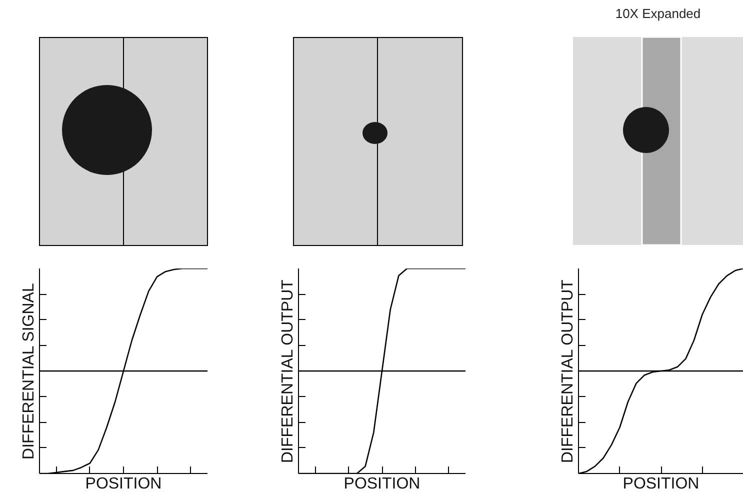 The width and height of the screenshot is (743, 495). What do you see at coordinates (658, 13) in the screenshot?
I see `chart-title: 10X Expanded` at bounding box center [658, 13].